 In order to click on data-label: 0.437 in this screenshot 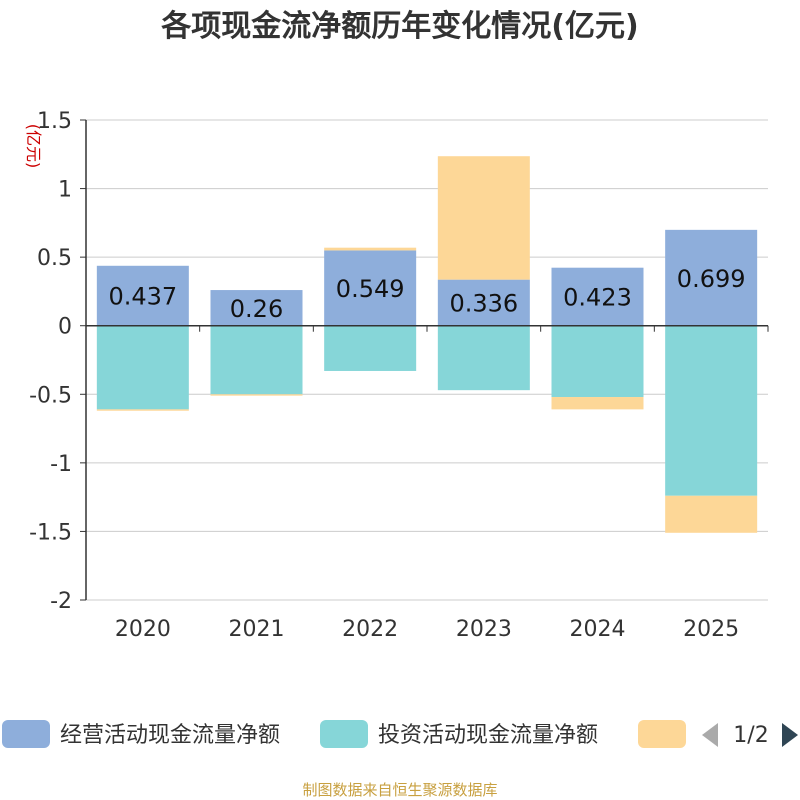, I will do `click(142, 297)`.